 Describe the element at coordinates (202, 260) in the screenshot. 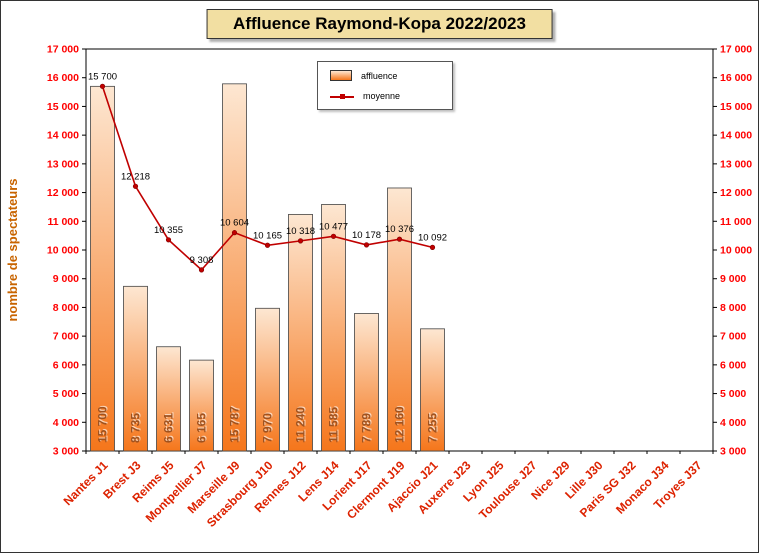

I see `moyenne-value-label: 9 308` at that location.